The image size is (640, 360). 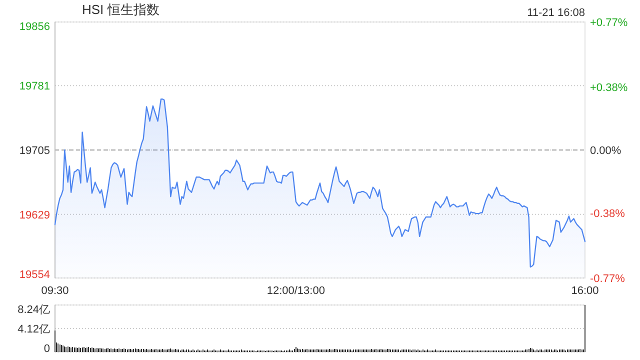 What do you see at coordinates (295, 291) in the screenshot?
I see `x-tick-label: 12:00/13:00` at bounding box center [295, 291].